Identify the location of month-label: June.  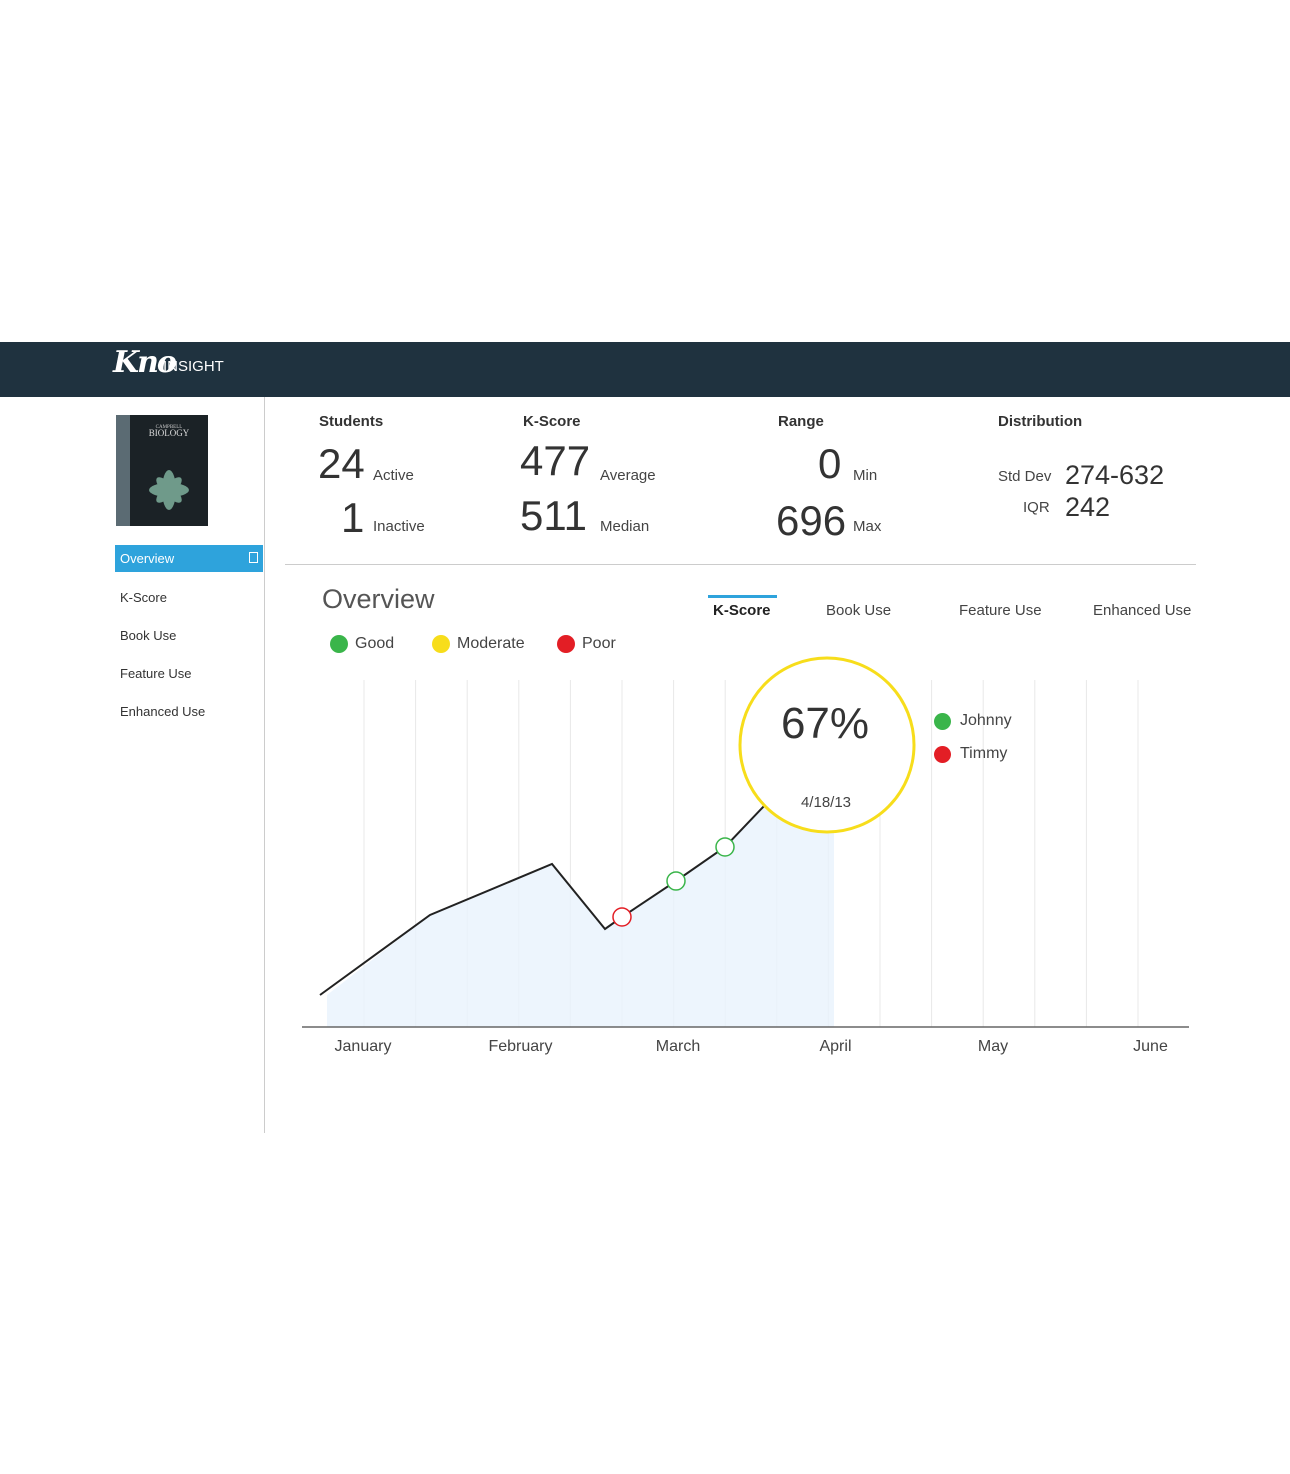
(1150, 1046).